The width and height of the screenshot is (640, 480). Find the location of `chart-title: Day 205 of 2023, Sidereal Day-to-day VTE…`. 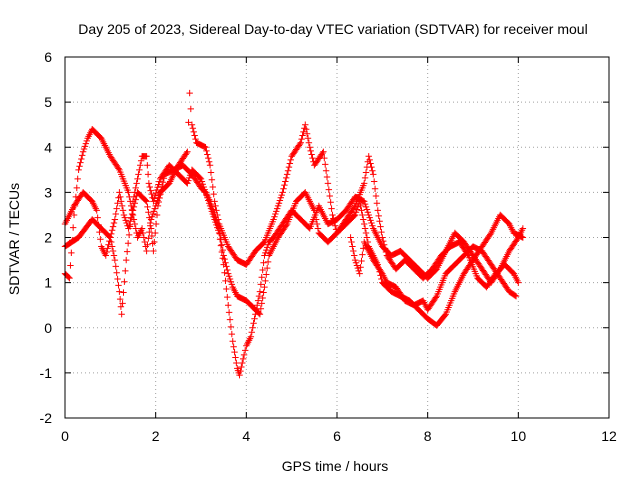

chart-title: Day 205 of 2023, Sidereal Day-to-day VTE… is located at coordinates (332, 29).